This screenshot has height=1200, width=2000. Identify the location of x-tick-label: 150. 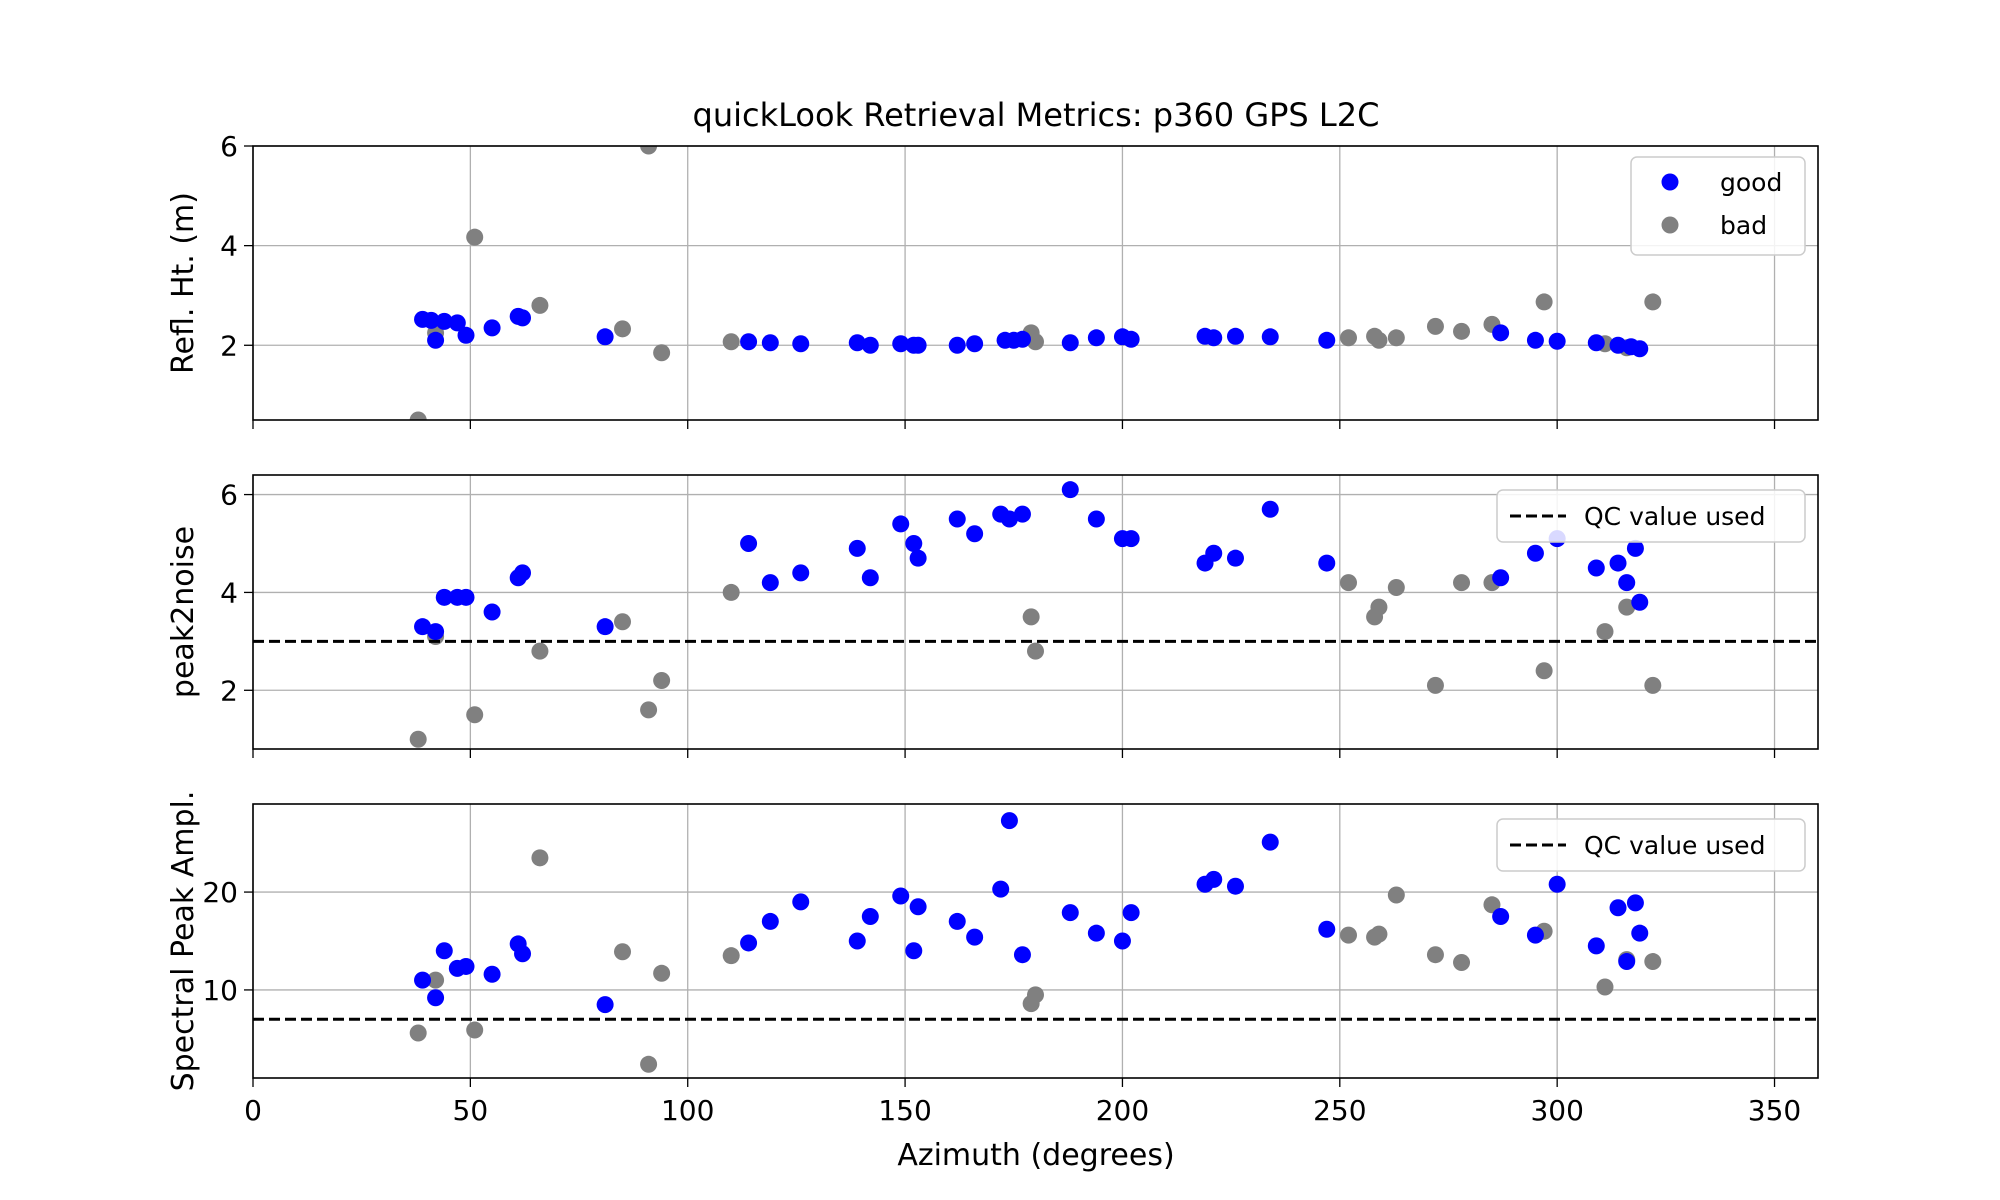
(904, 1110).